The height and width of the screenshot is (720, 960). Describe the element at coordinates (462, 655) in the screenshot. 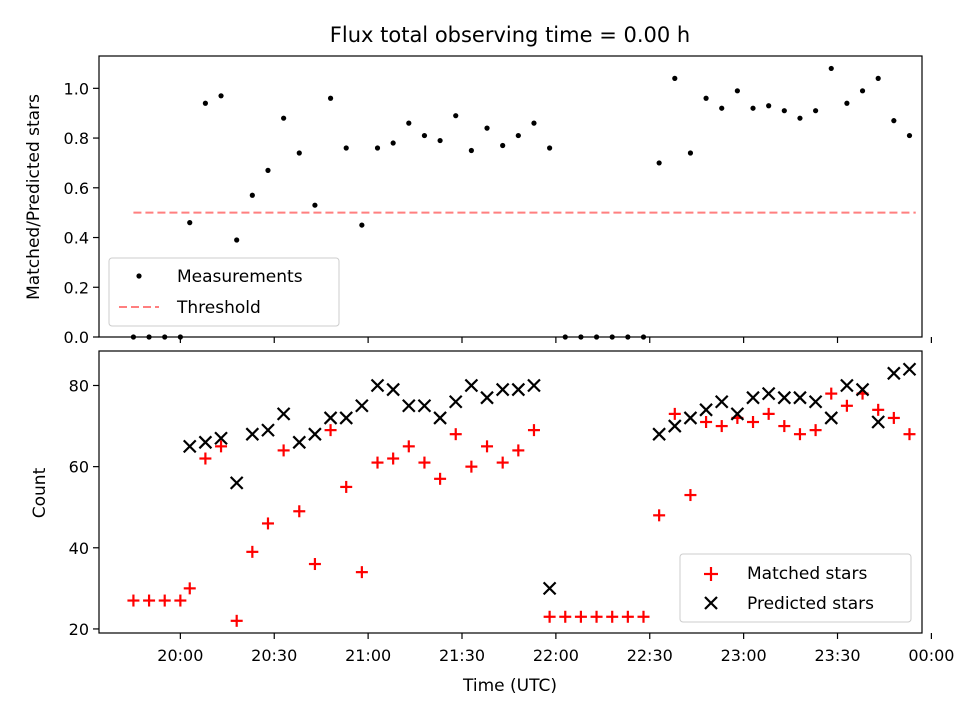

I see `bottom-x-tick-label: 21:30` at that location.